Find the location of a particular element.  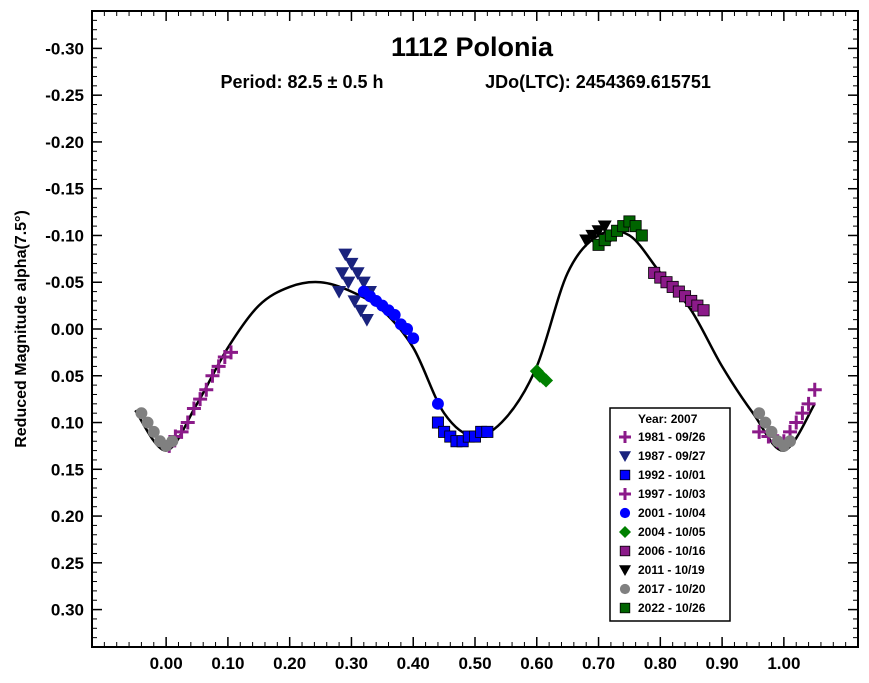

legend-label: 2006 - 10/16 is located at coordinates (672, 551).